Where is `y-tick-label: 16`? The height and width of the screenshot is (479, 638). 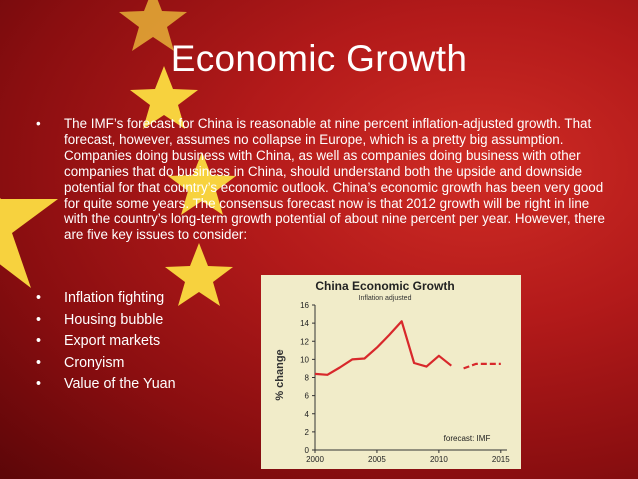 y-tick-label: 16 is located at coordinates (304, 305).